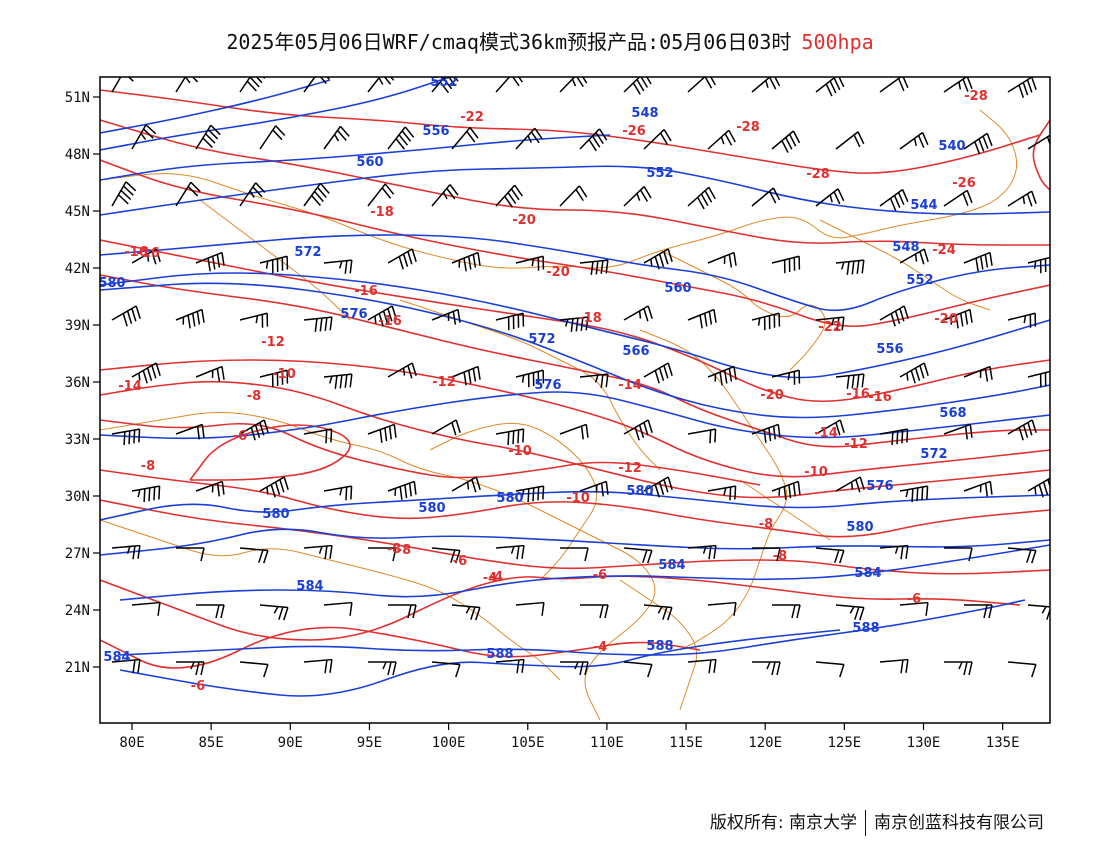 The image size is (1100, 850). What do you see at coordinates (77, 155) in the screenshot?
I see `lat-tick-label: 48N` at bounding box center [77, 155].